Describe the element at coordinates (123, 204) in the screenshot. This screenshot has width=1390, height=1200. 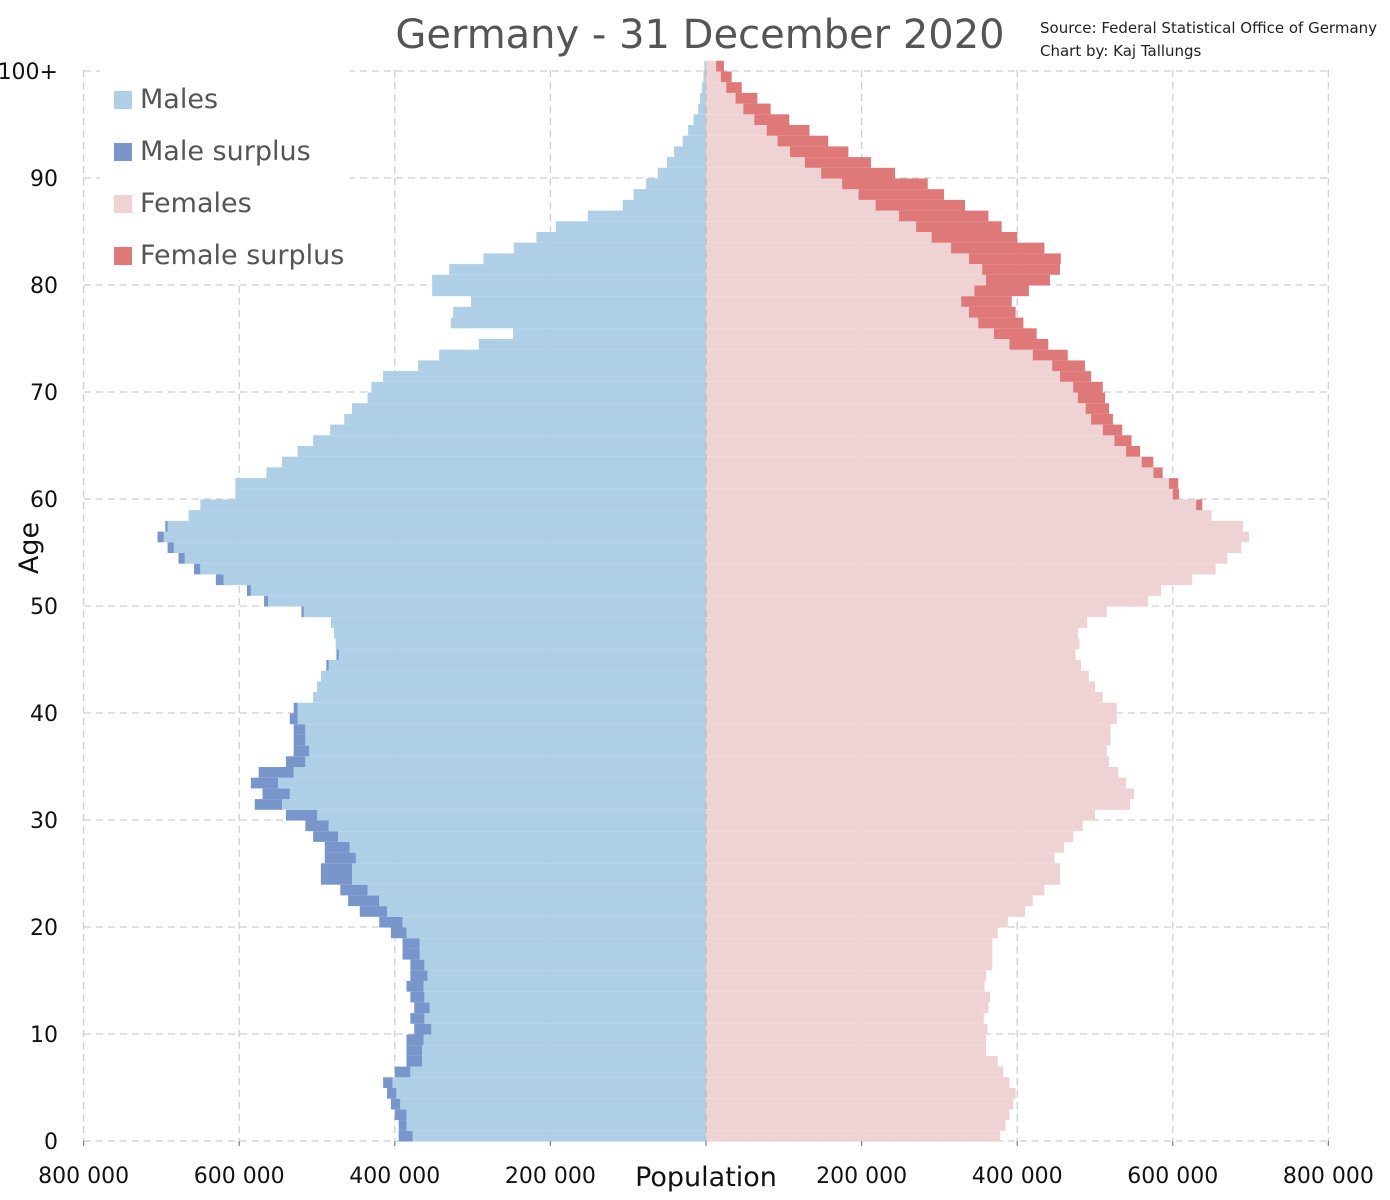
I see `legend-swatch-females` at that location.